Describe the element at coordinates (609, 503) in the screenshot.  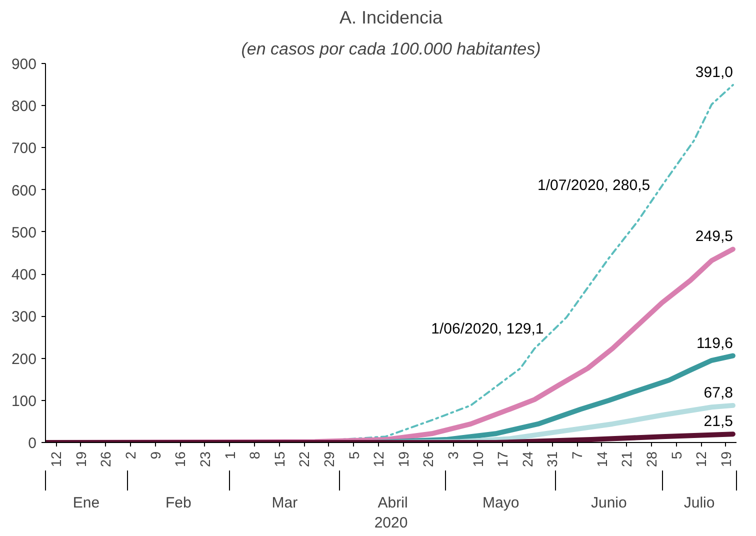
I see `text: Junio` at that location.